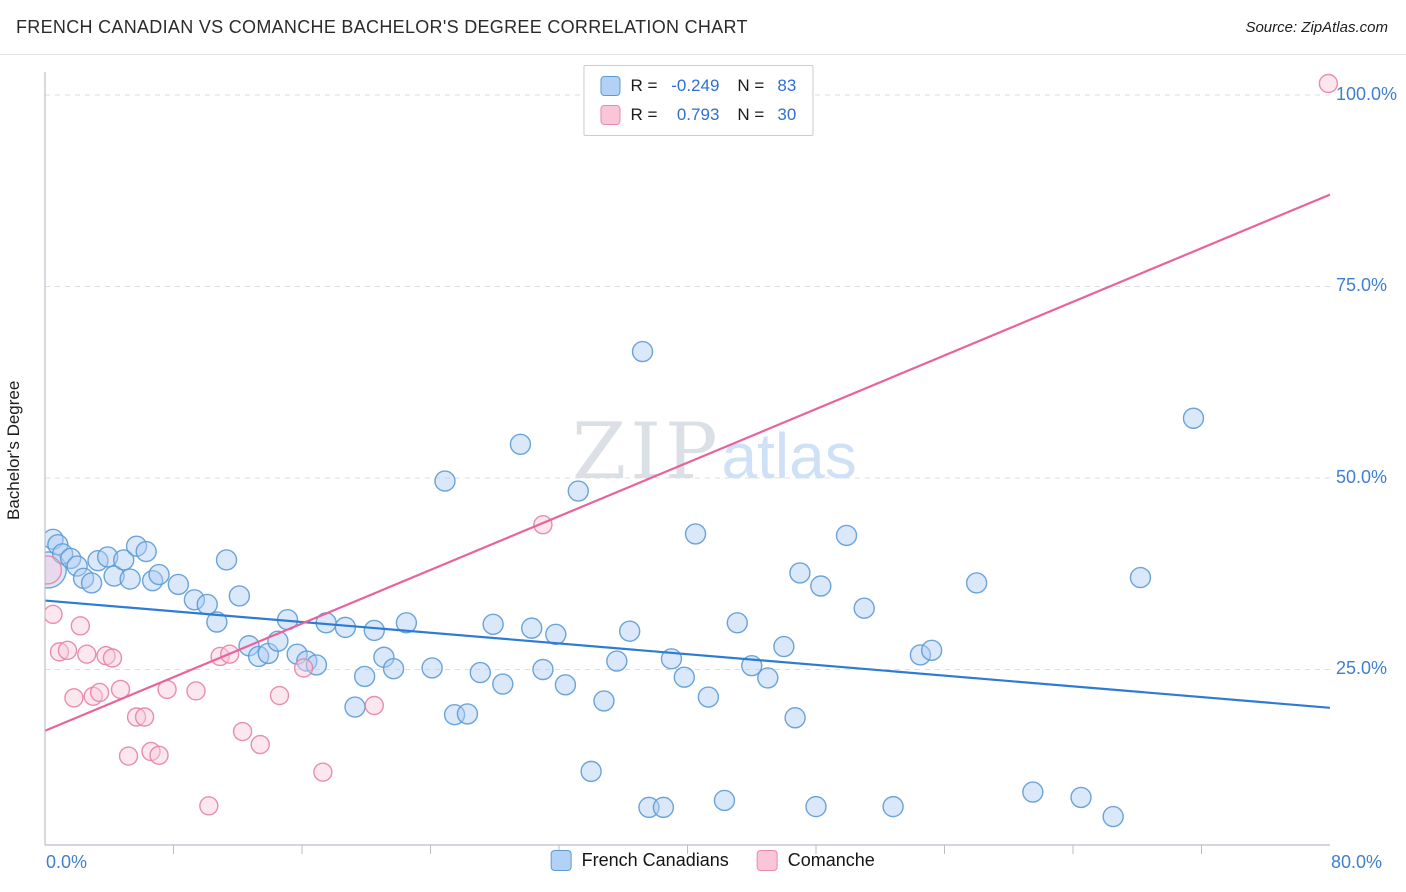 The height and width of the screenshot is (892, 1406). I want to click on y-tick-label-100: 100.0%, so click(1367, 94).